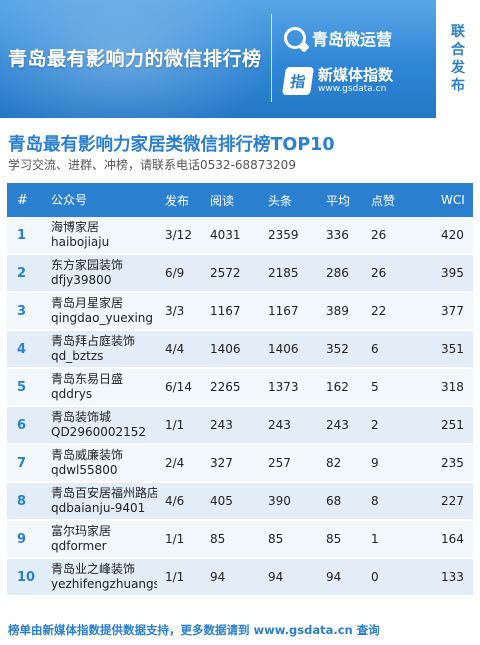 This screenshot has height=645, width=480. What do you see at coordinates (175, 463) in the screenshot?
I see `publish-cell: 2/4` at bounding box center [175, 463].